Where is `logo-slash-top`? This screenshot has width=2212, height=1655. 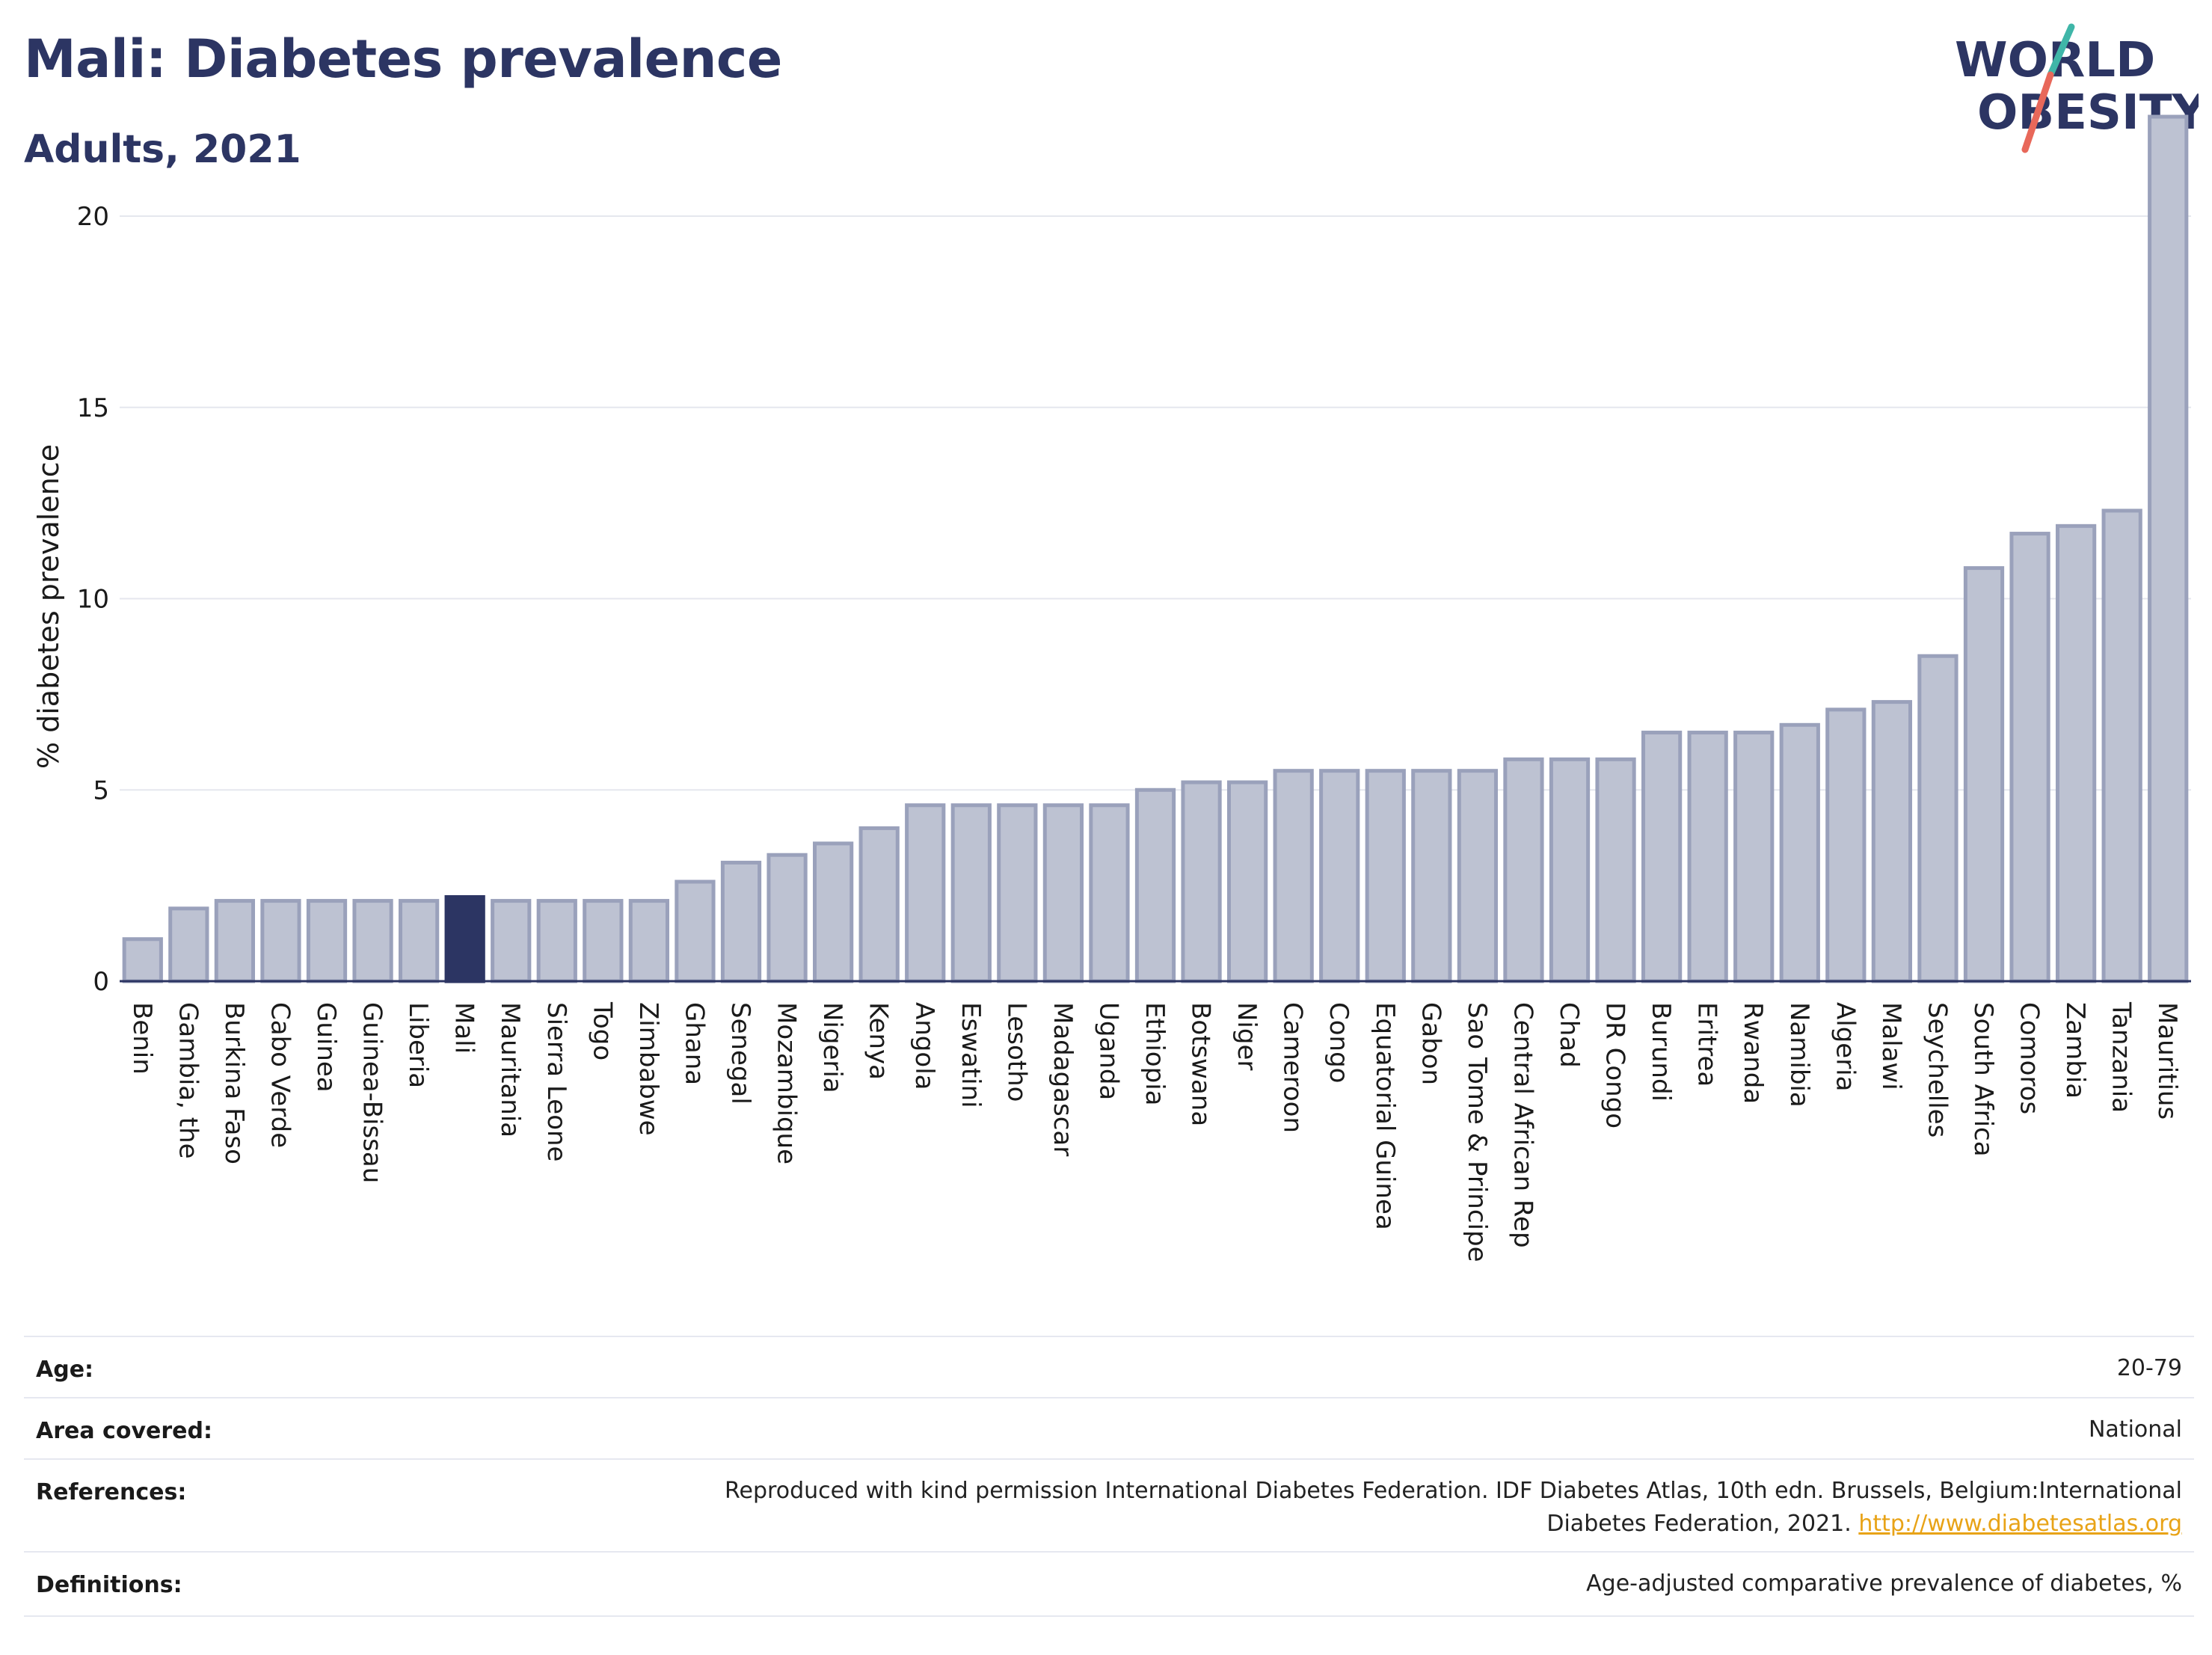 logo-slash-top is located at coordinates (2061, 51).